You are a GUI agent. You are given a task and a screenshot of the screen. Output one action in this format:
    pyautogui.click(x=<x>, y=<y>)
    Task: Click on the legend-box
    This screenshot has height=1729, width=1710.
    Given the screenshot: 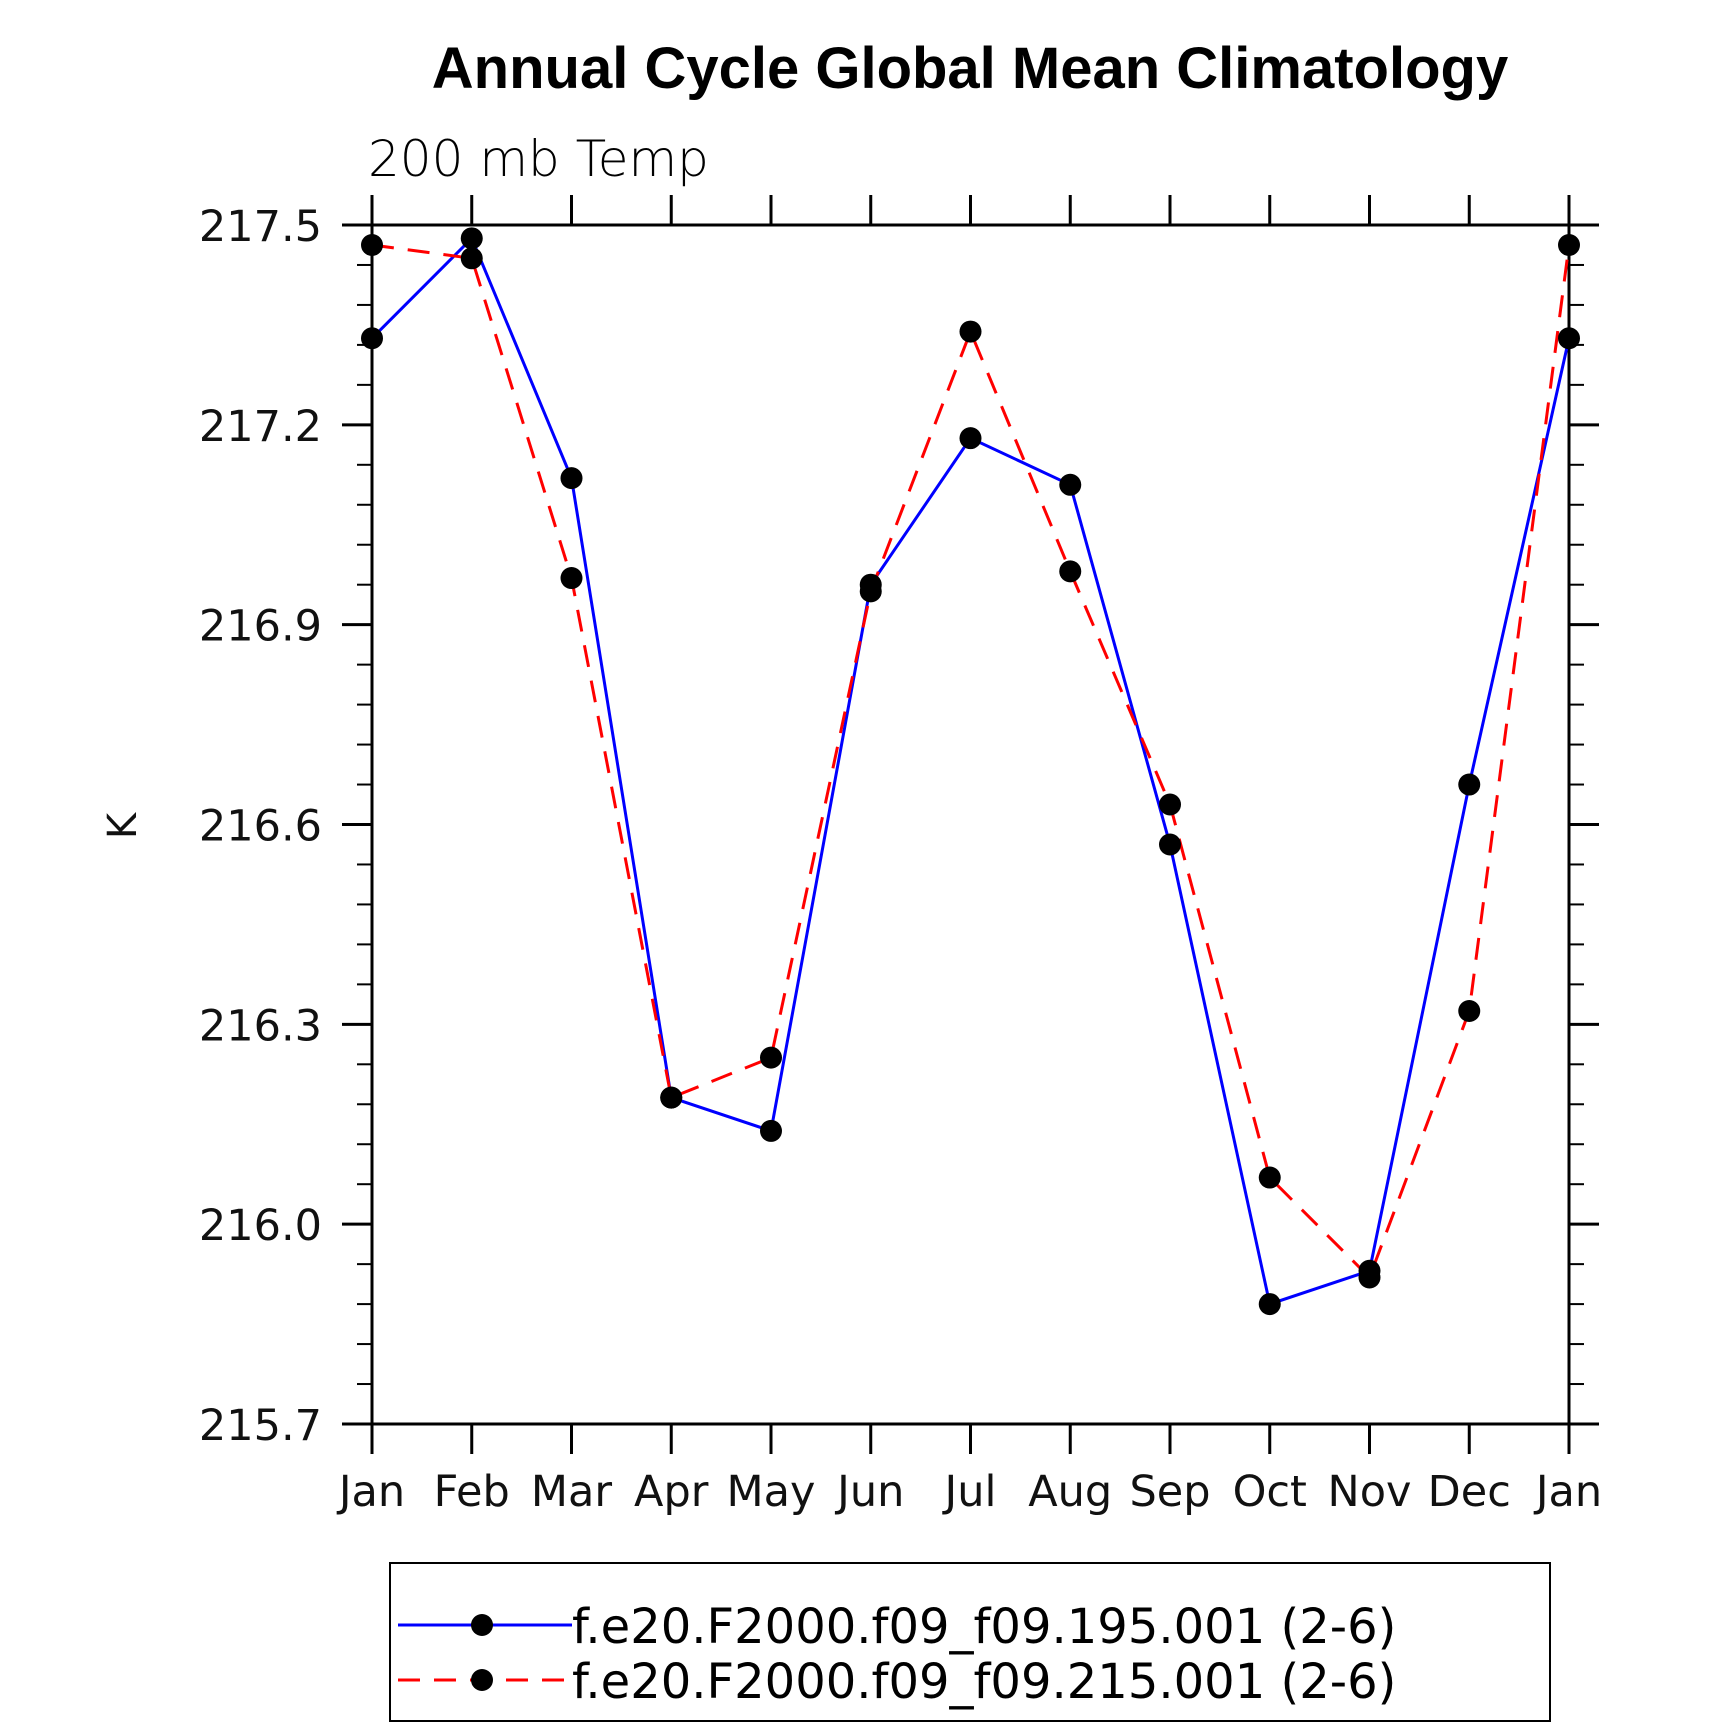 What is the action you would take?
    pyautogui.click(x=970, y=1642)
    